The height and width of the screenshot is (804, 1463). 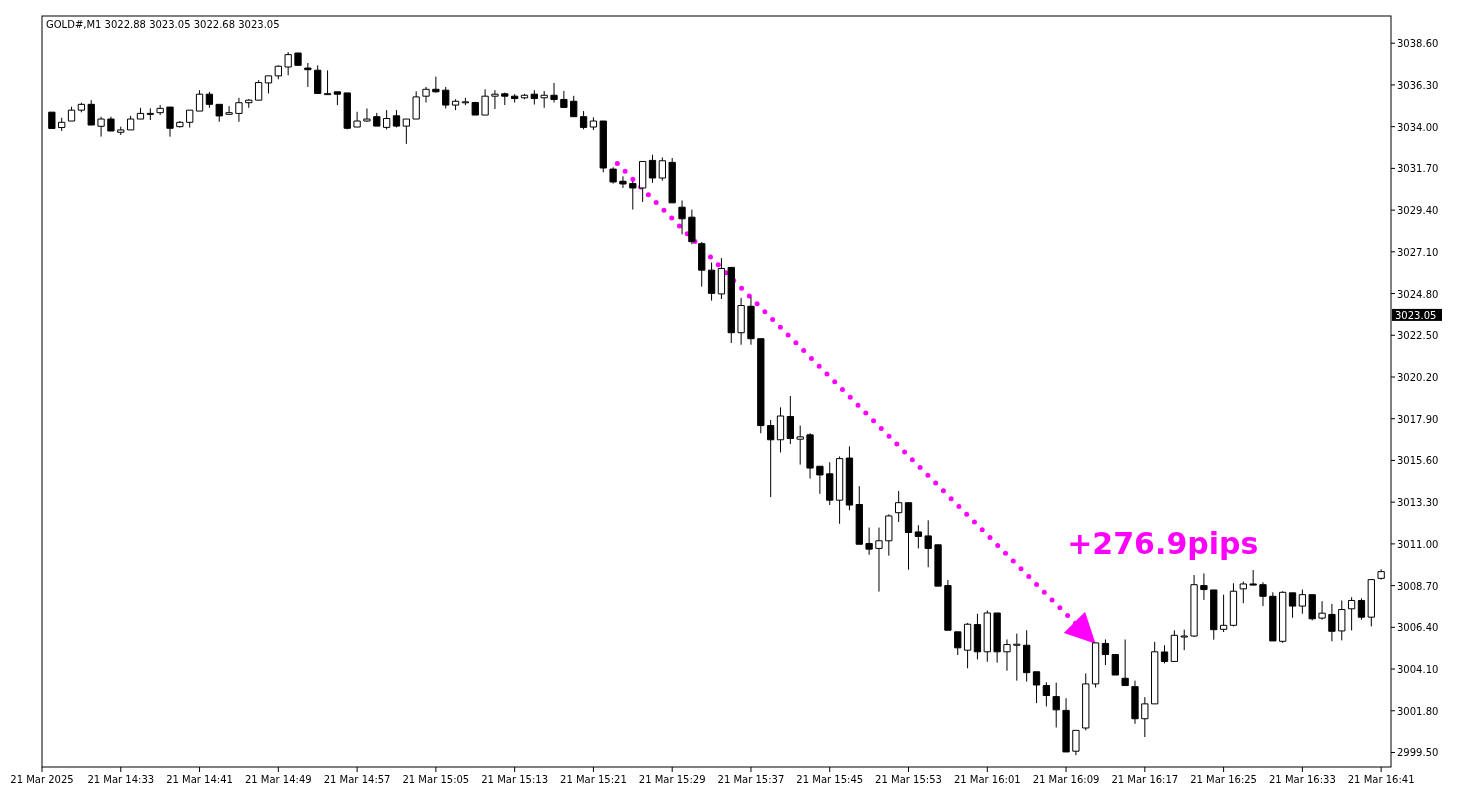 I want to click on y-tick-label: 3036.30, so click(x=1418, y=85).